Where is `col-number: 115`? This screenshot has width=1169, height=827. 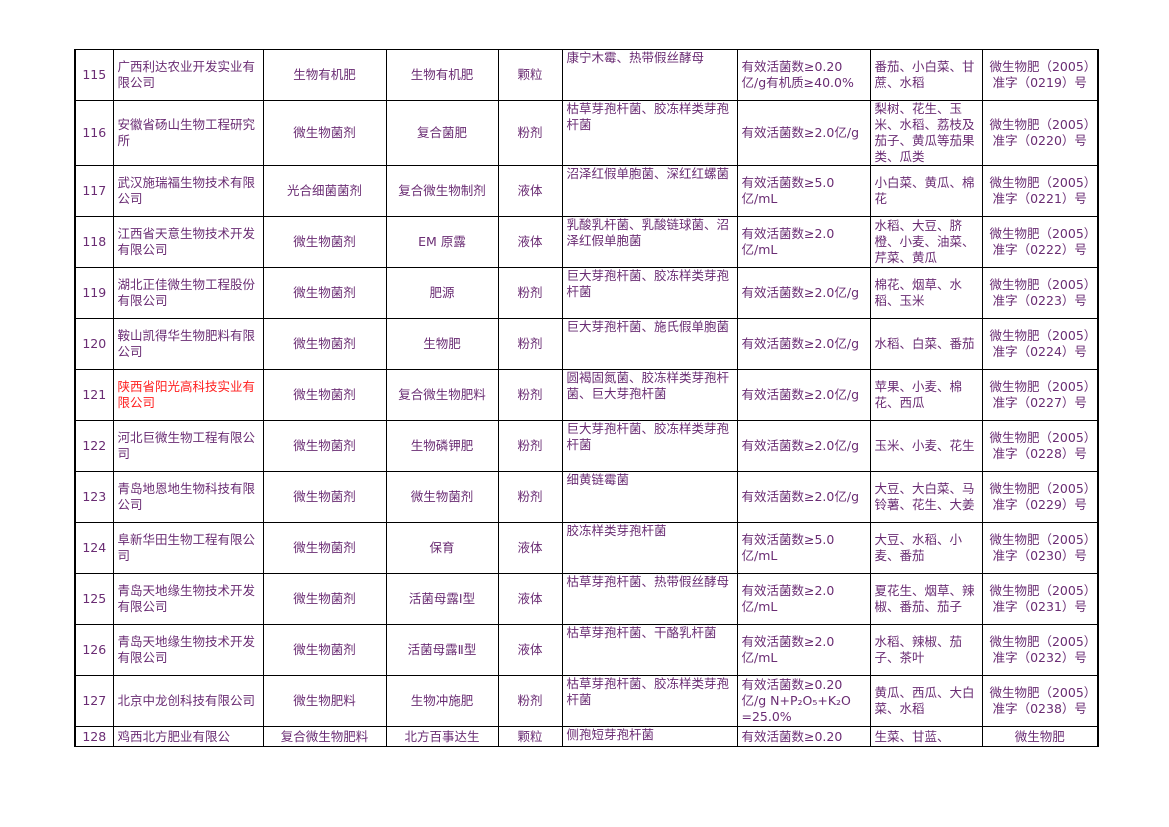 col-number: 115 is located at coordinates (94, 75).